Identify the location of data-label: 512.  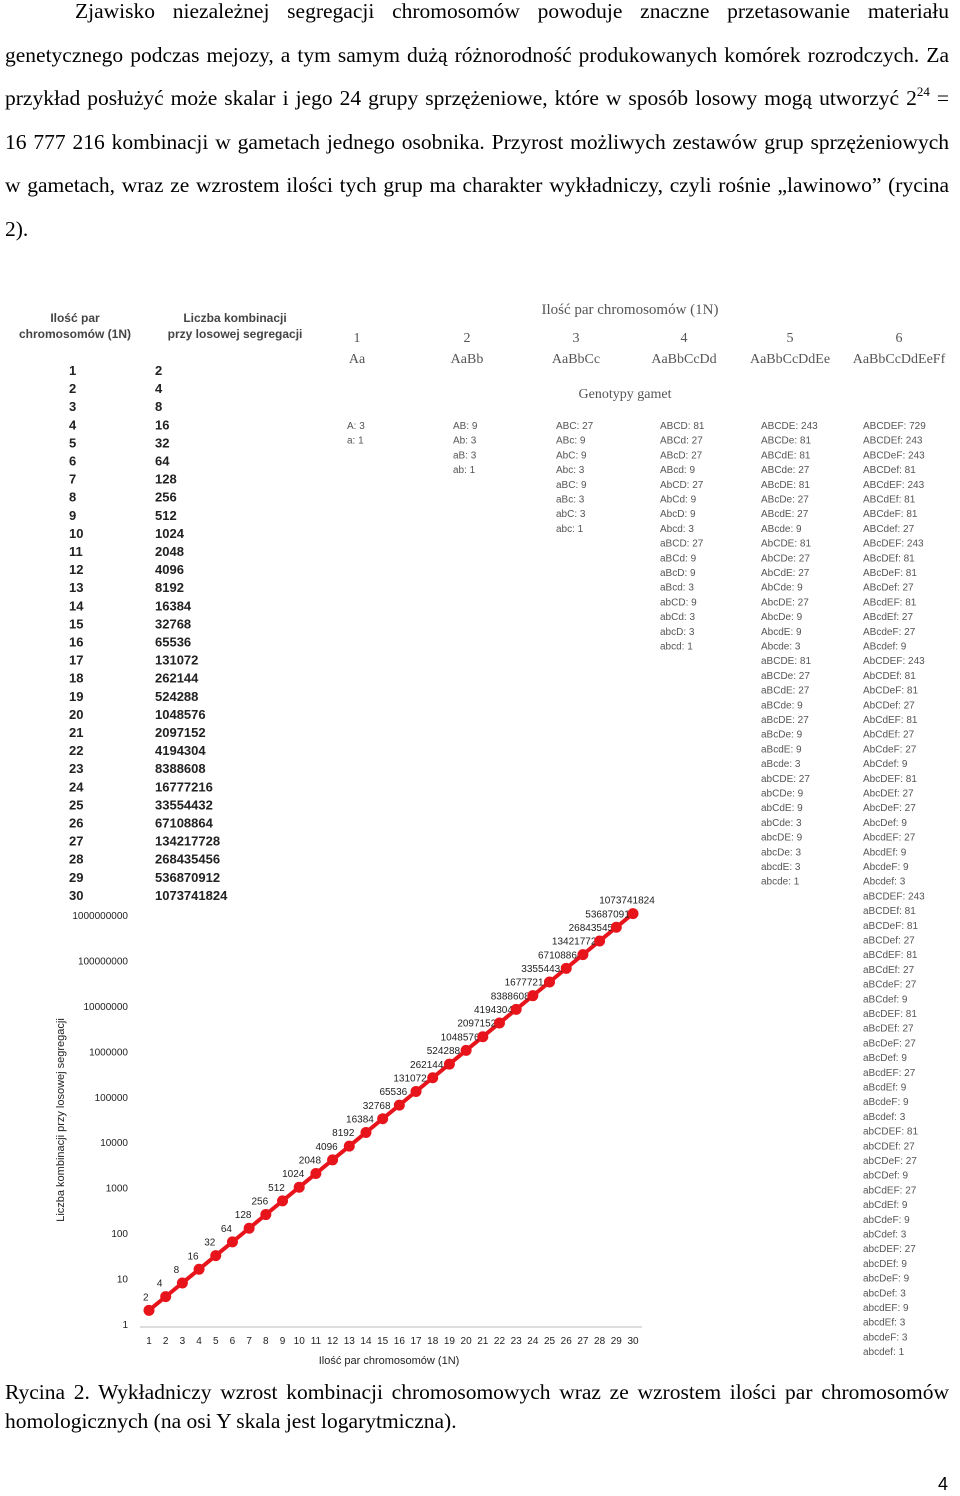
(276, 1188).